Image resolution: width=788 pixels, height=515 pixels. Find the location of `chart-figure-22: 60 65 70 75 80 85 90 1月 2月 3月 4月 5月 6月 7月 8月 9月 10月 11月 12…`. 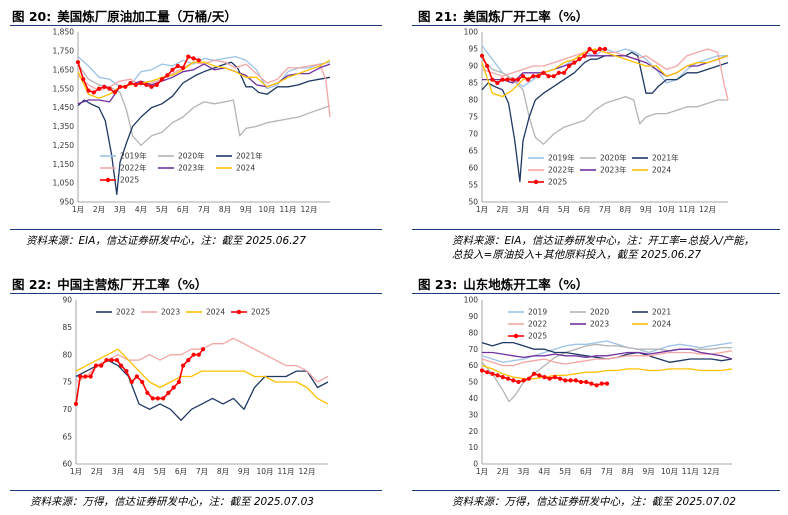

chart-figure-22: 60 65 70 75 80 85 90 1月 2月 3月 4月 5月 6月 7月 8月 9月 10月 11月 12… is located at coordinates (195, 386).